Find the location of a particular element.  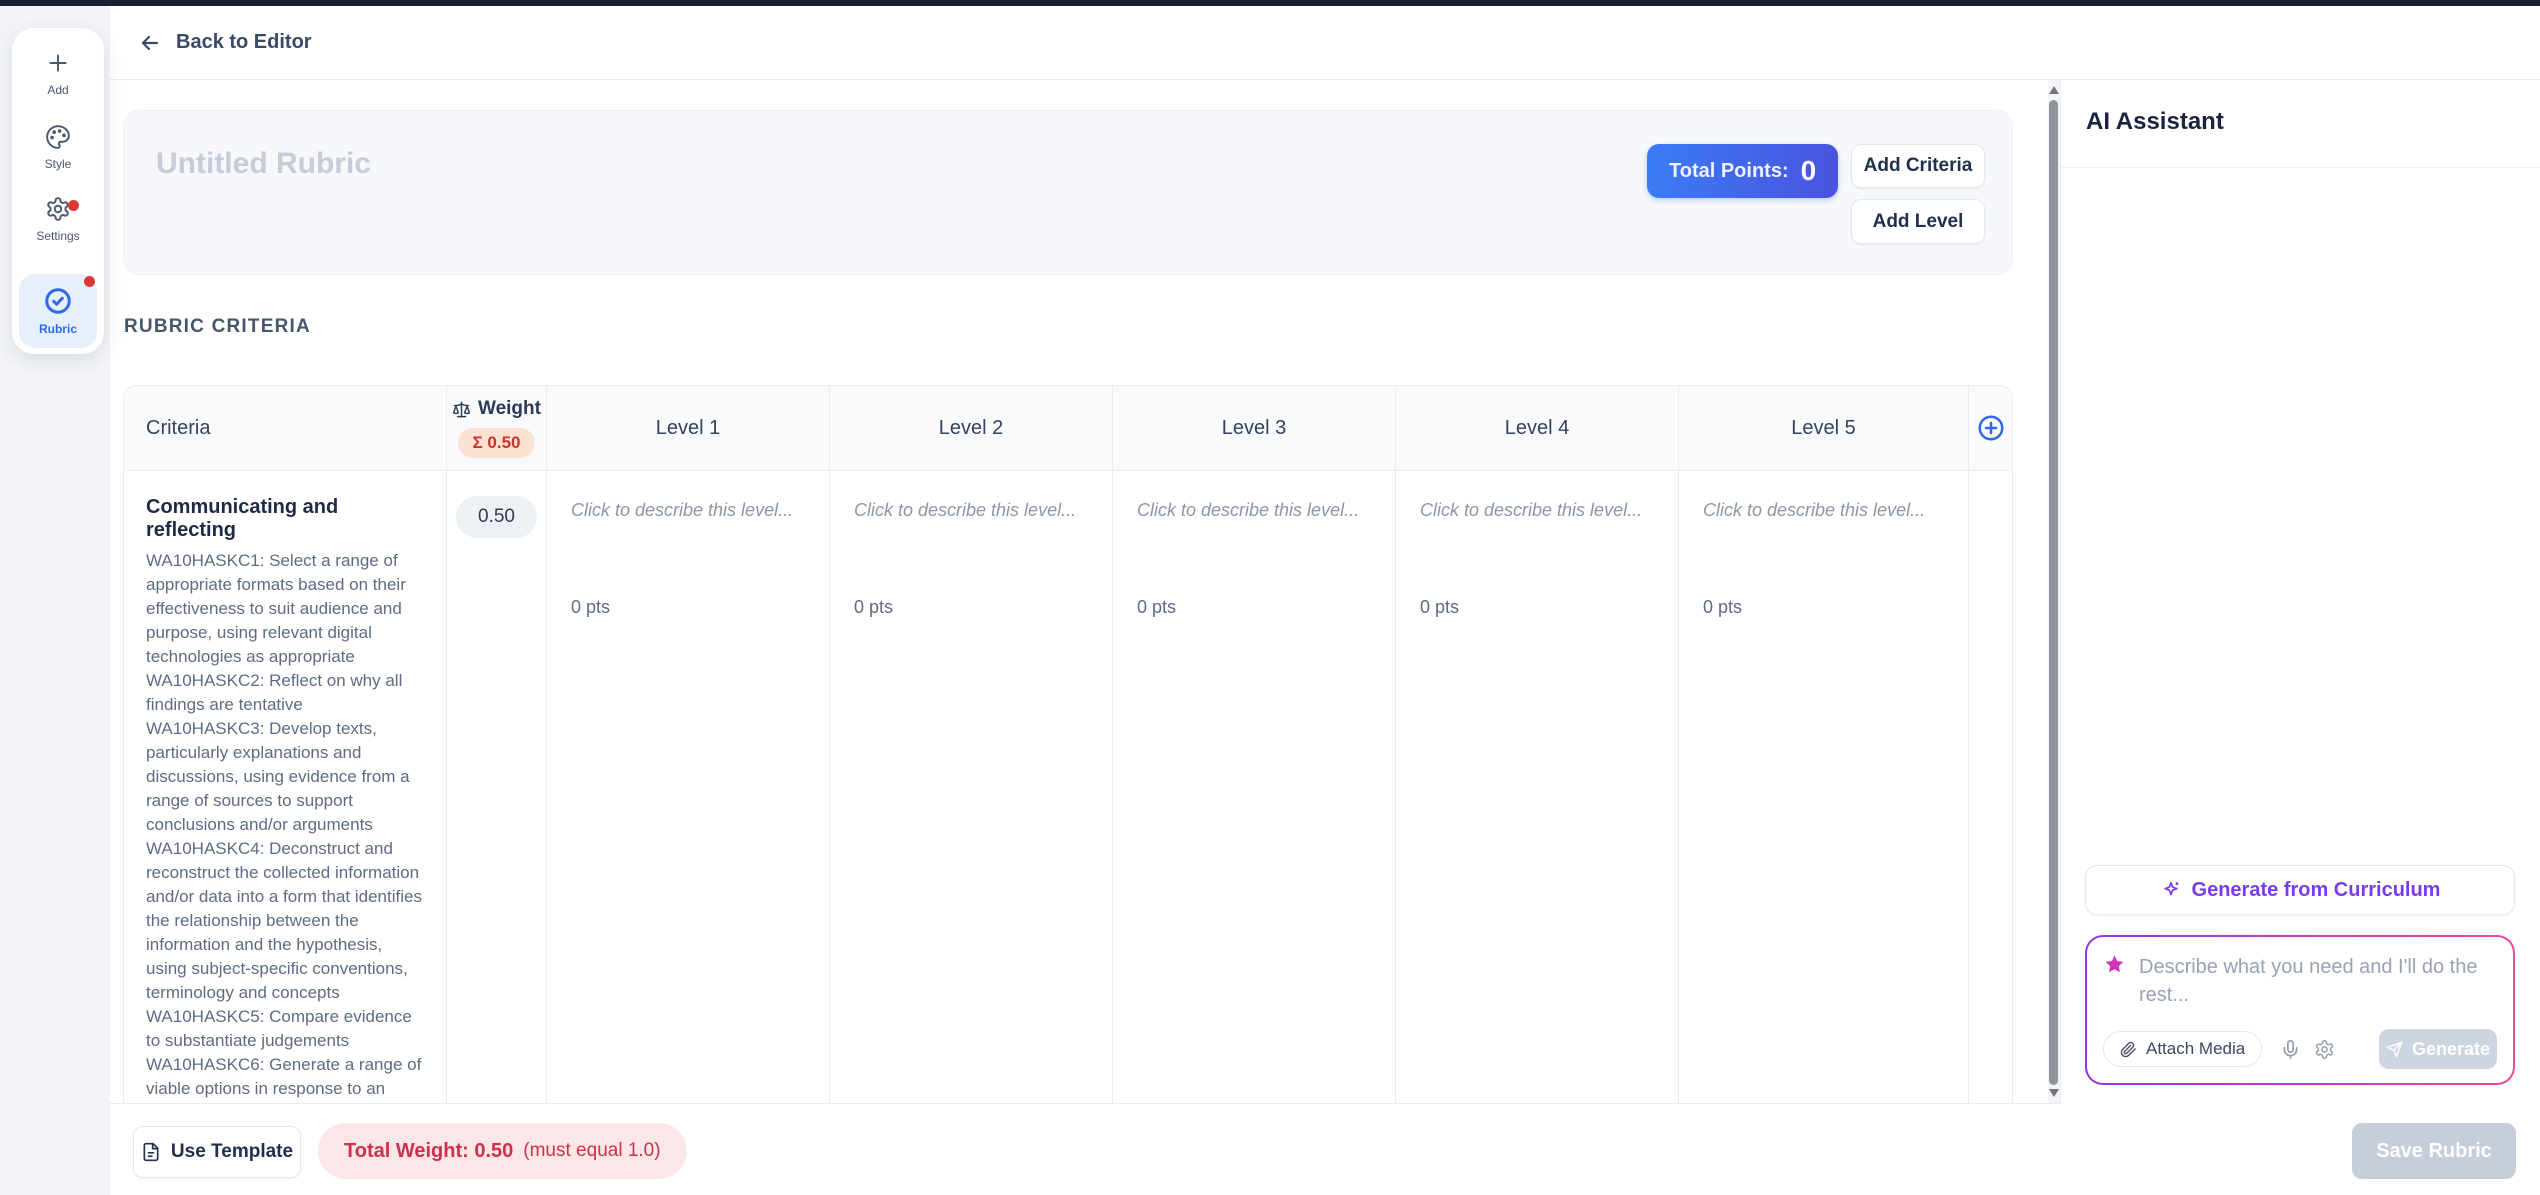

circle-plus-icon is located at coordinates (1991, 428).